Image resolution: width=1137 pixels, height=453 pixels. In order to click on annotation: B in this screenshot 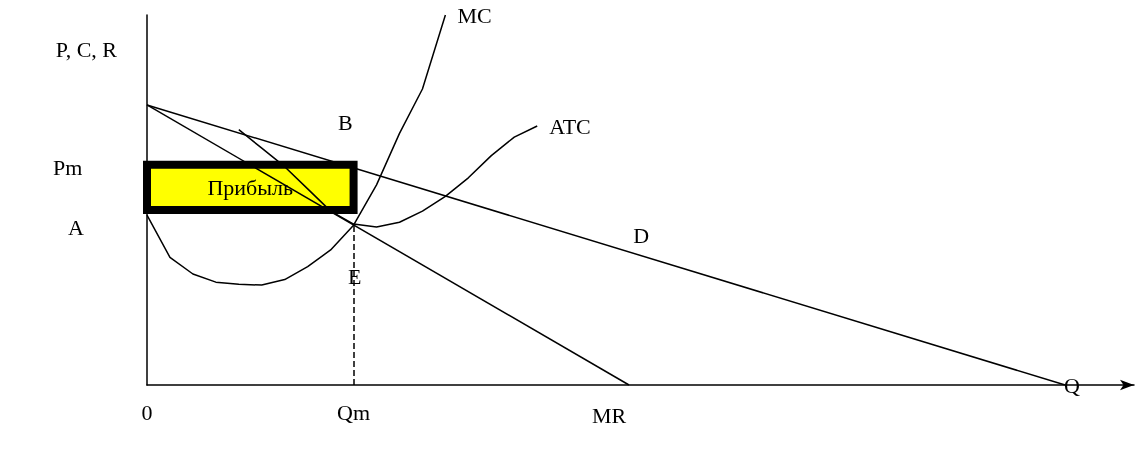, I will do `click(345, 122)`.